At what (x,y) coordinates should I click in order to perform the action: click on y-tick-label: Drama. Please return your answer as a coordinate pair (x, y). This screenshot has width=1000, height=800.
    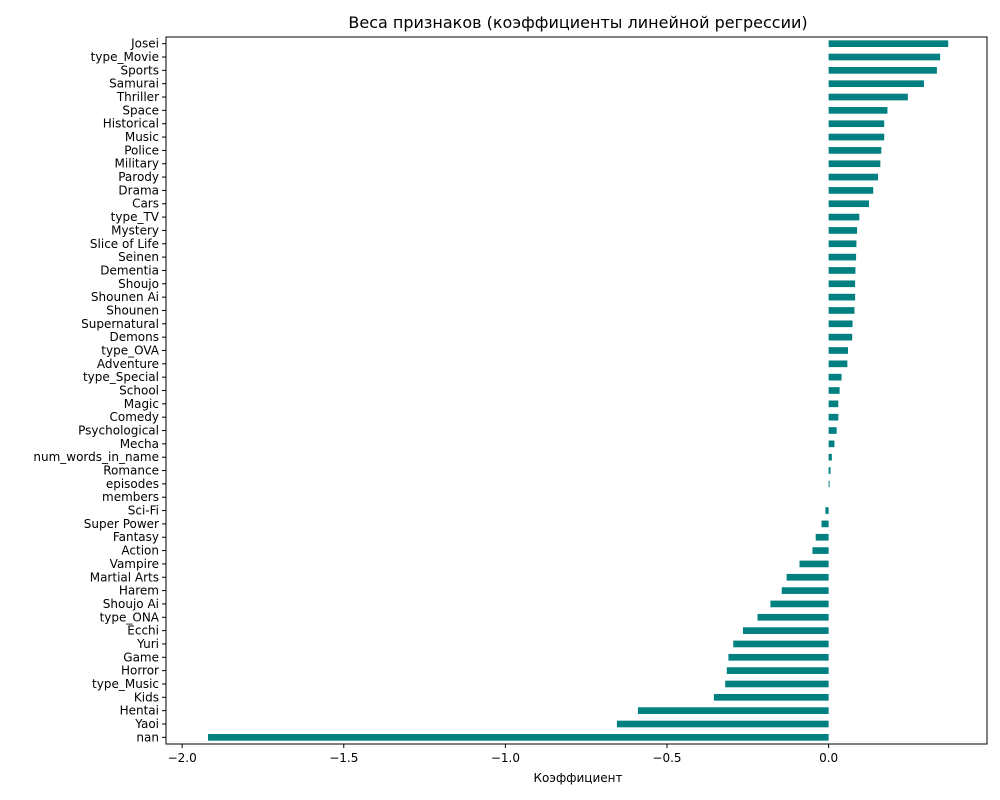
    Looking at the image, I should click on (138, 190).